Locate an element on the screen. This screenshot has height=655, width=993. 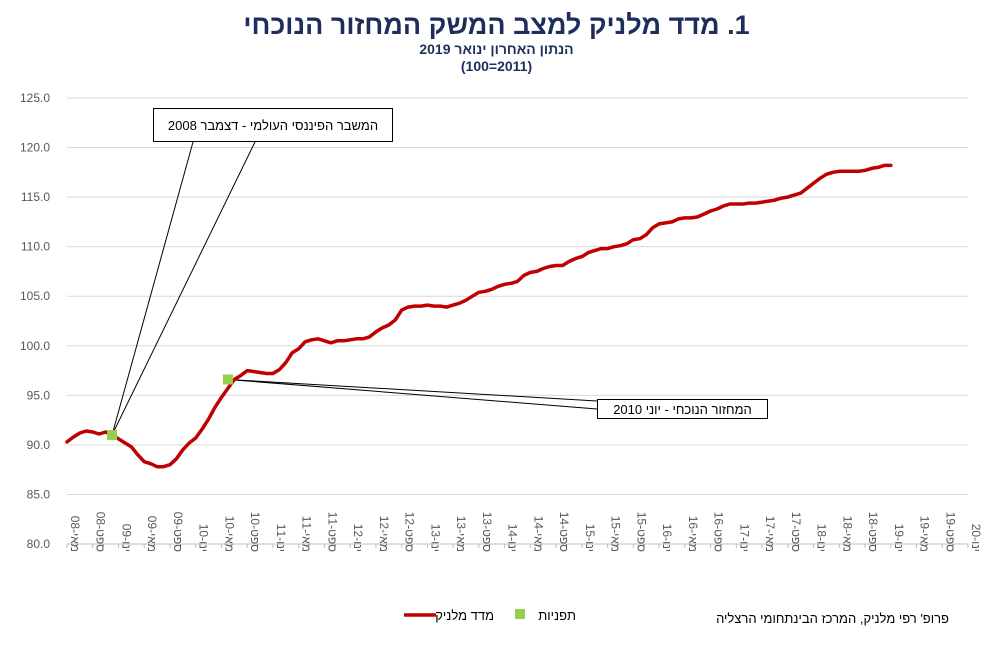
x-tick-label: ספט-17 is located at coordinates (796, 532).